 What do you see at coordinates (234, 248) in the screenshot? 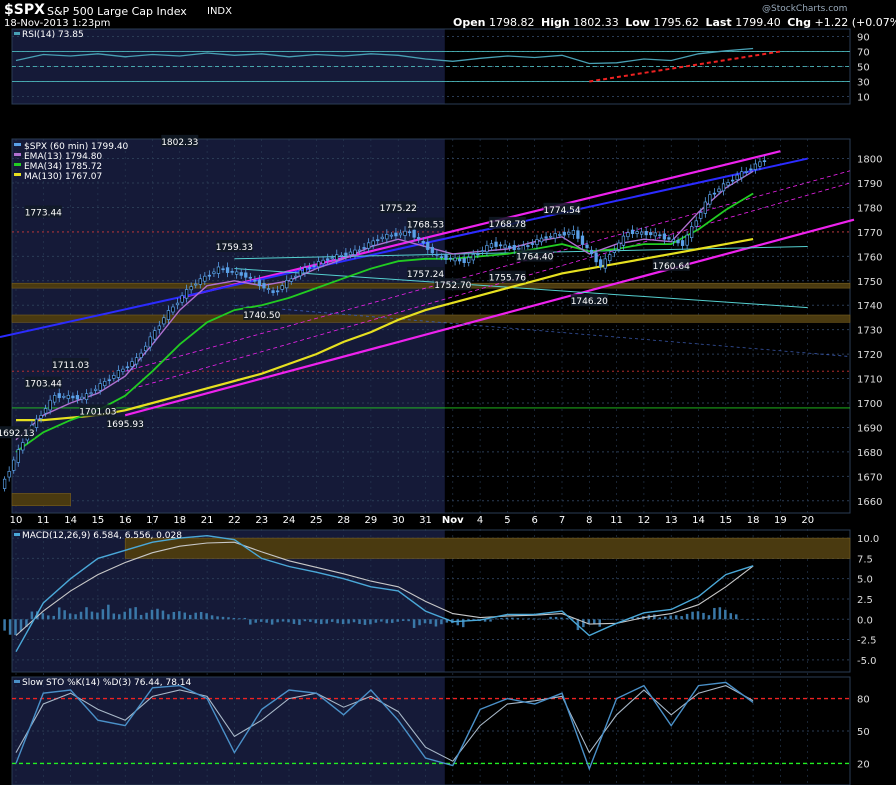
I see `price-annotation: 1759.33` at bounding box center [234, 248].